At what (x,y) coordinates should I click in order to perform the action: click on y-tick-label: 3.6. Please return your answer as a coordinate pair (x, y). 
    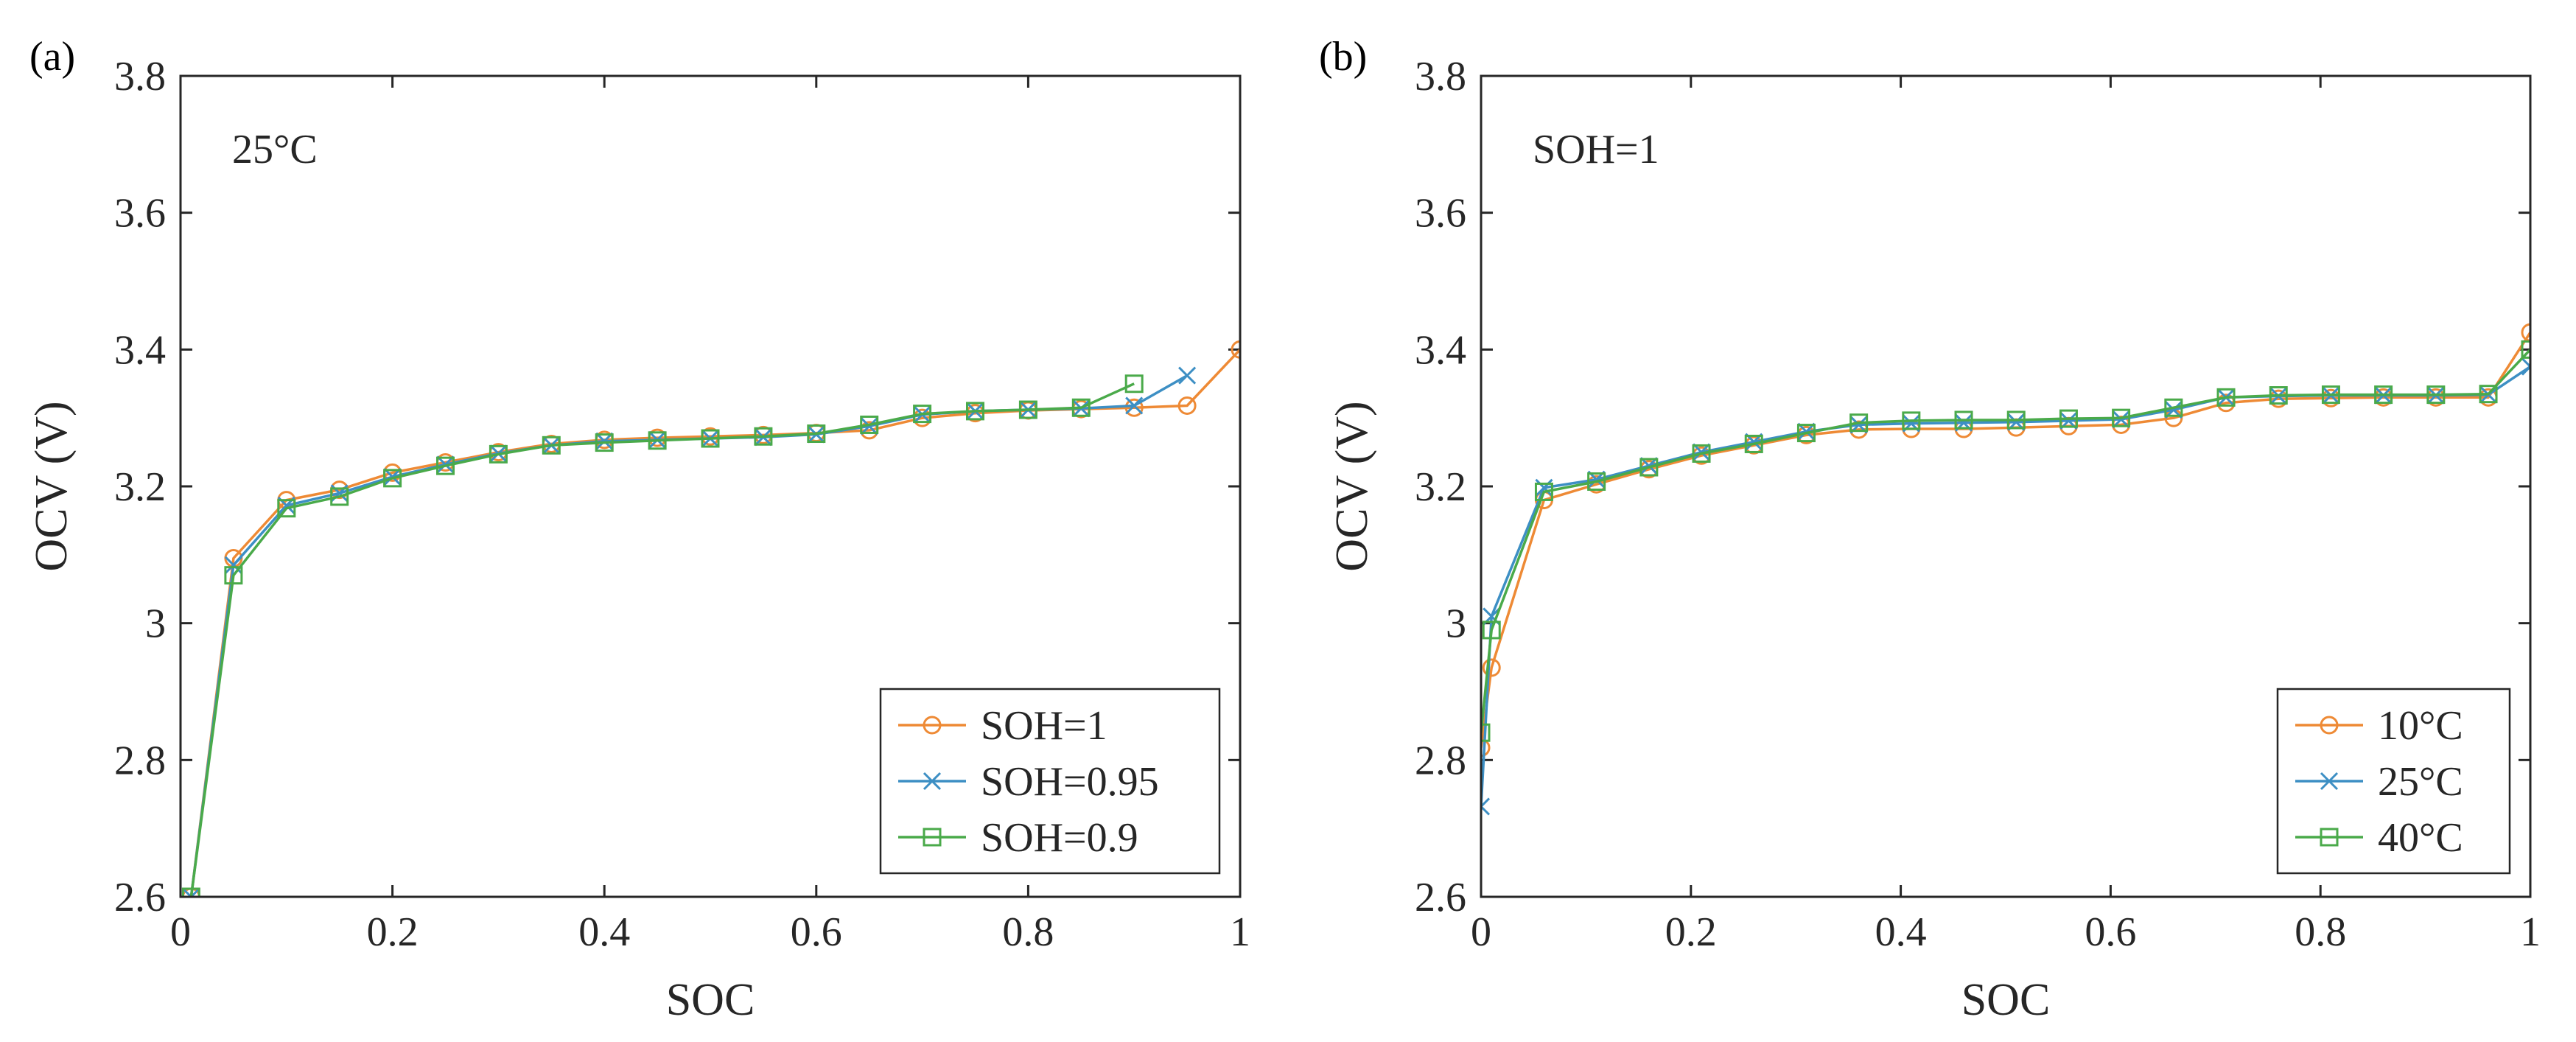
    Looking at the image, I should click on (1440, 214).